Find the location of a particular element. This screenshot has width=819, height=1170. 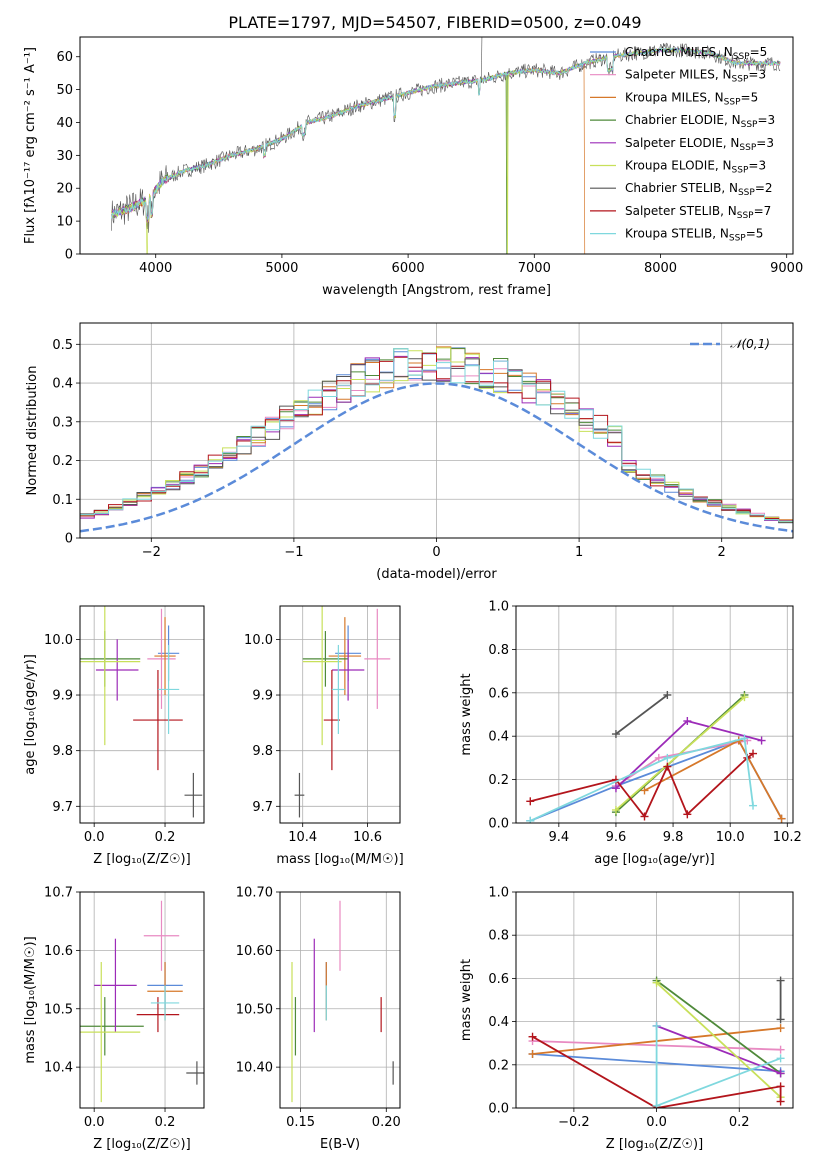

legend-label: Chabrier MILES, NSSP=5 is located at coordinates (696, 53).